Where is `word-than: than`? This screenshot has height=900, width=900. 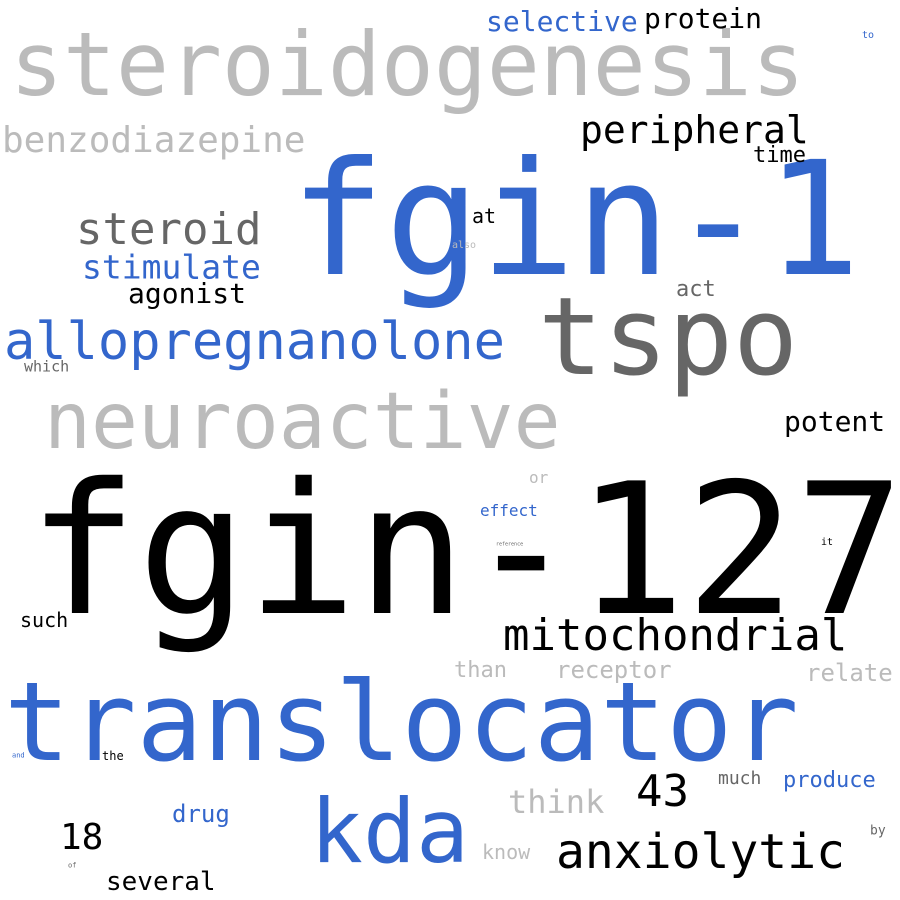
word-than: than is located at coordinates (480, 670).